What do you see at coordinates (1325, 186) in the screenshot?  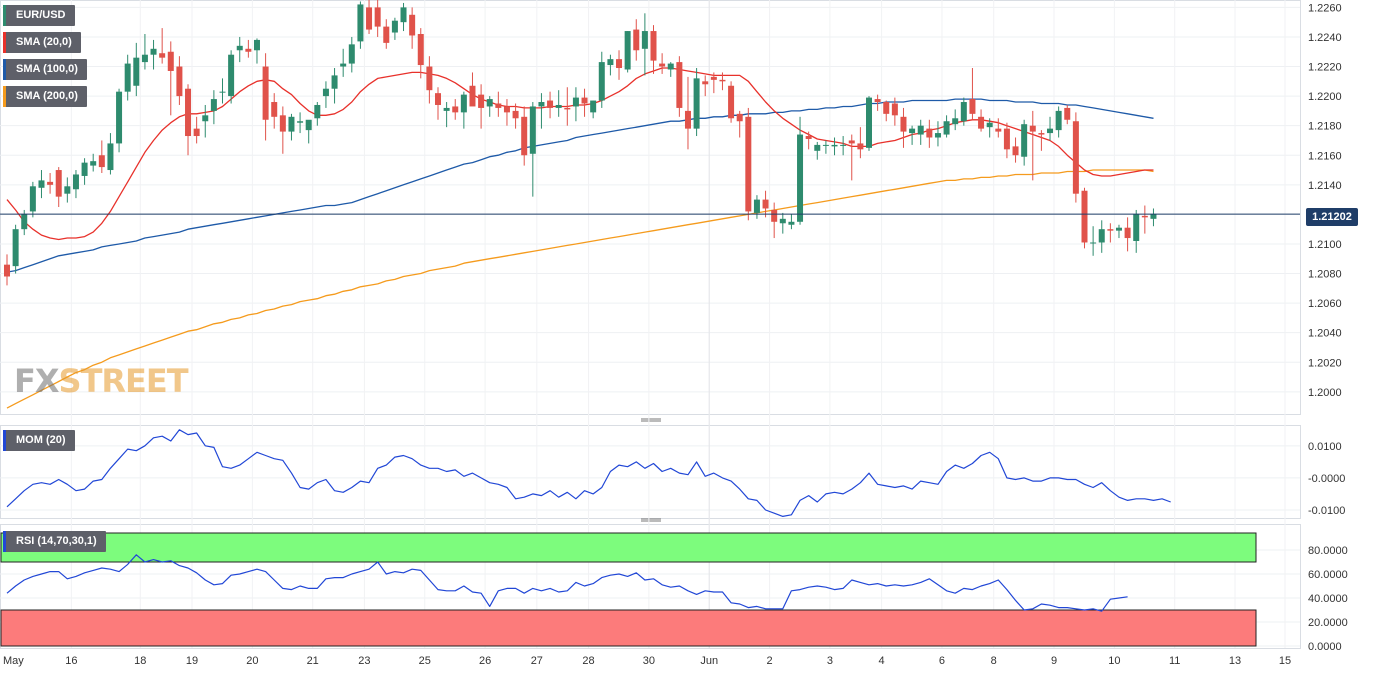 I see `y-tick-label: 1.2140` at bounding box center [1325, 186].